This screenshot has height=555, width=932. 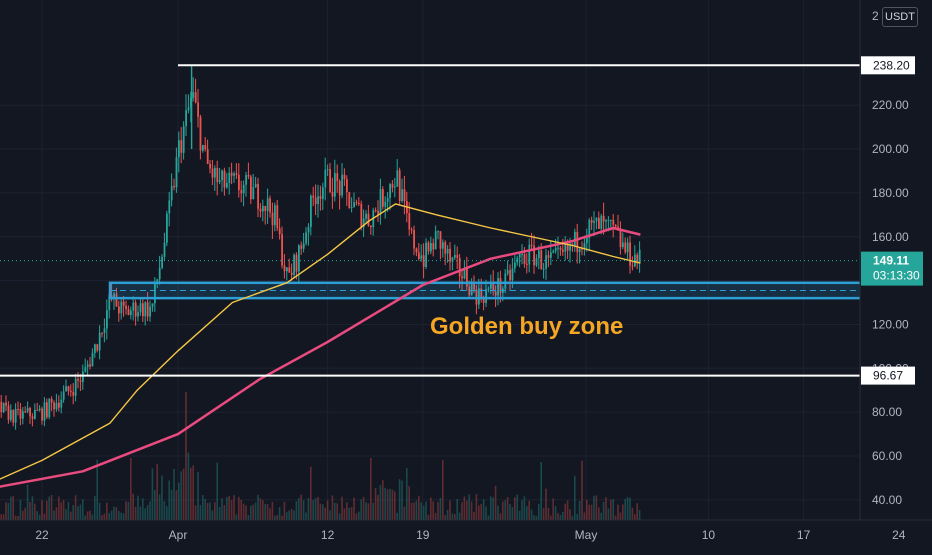 What do you see at coordinates (178, 535) in the screenshot?
I see `x-tick-label: Apr` at bounding box center [178, 535].